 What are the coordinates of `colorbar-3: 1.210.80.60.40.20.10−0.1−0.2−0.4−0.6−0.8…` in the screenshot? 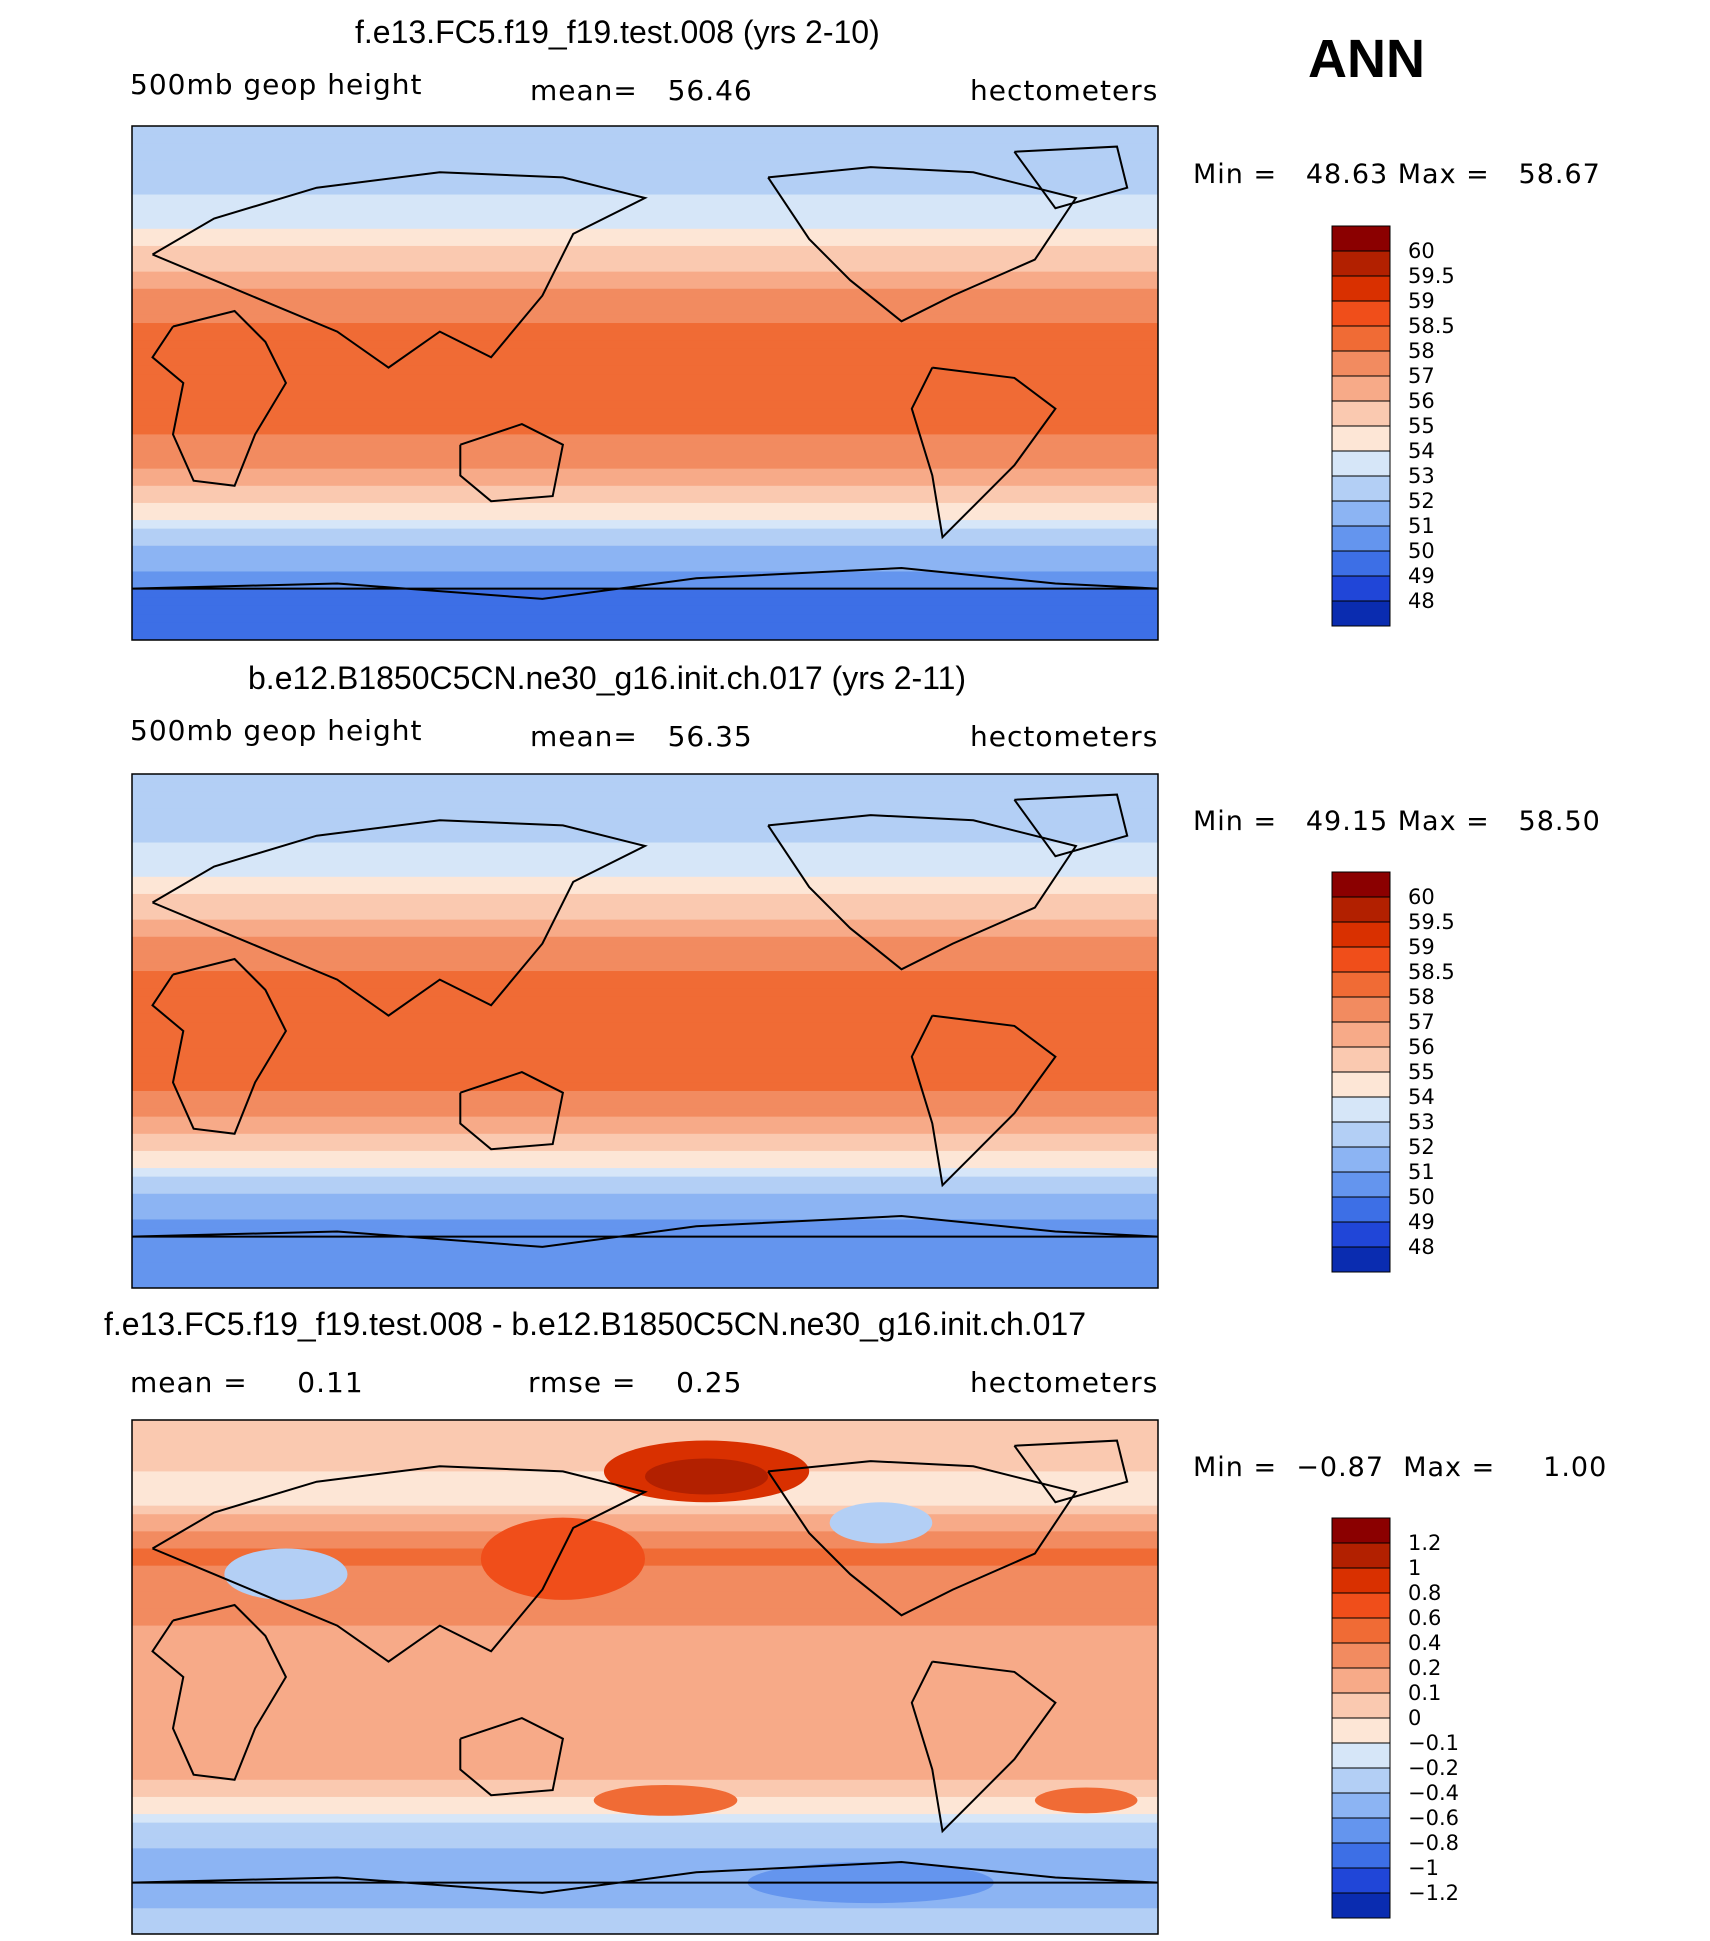 It's located at (1395, 1718).